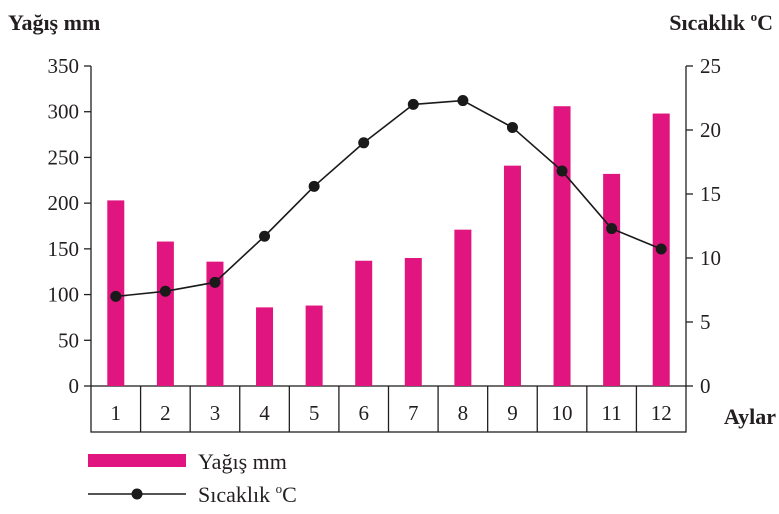  I want to click on left-axis-title: Yağış mm, so click(54, 22).